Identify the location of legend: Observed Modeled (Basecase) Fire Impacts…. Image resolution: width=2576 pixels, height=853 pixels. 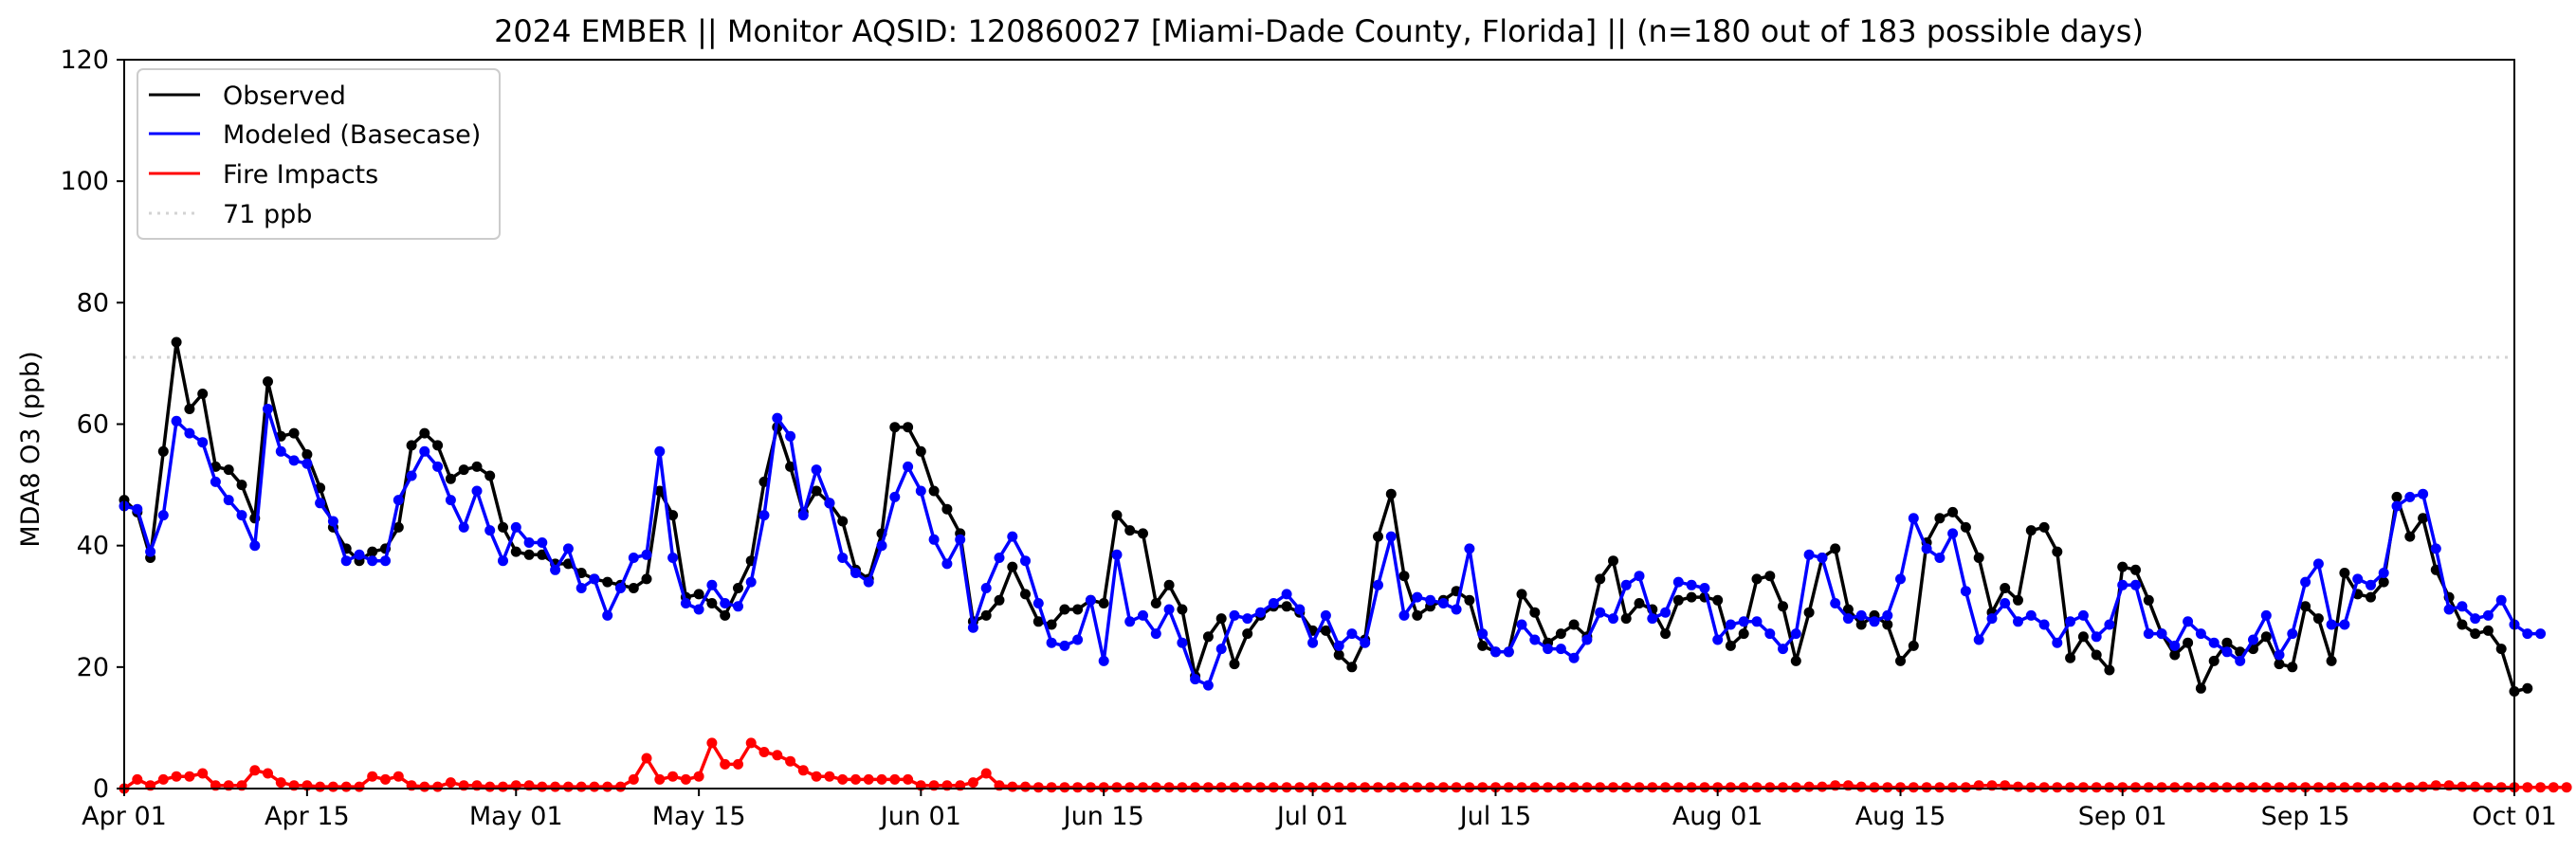
(319, 154).